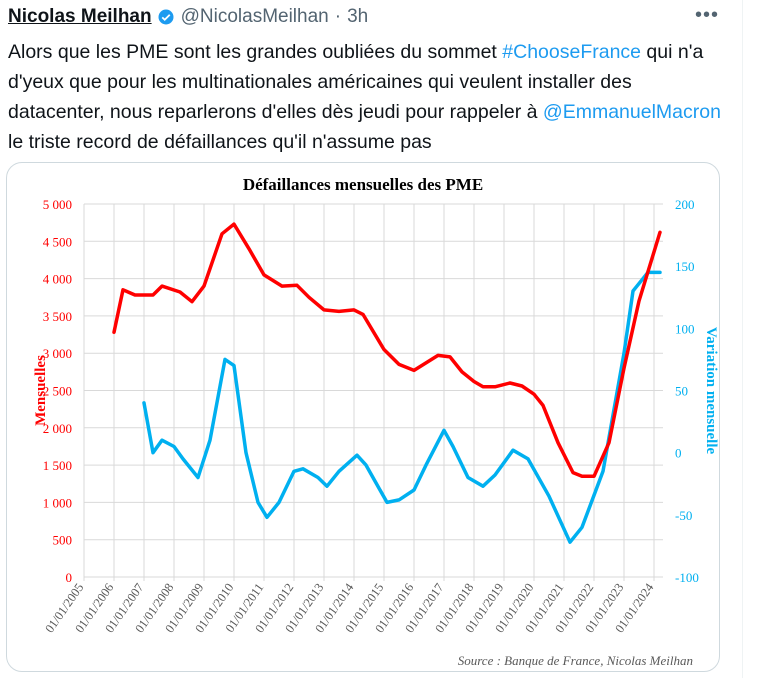 The width and height of the screenshot is (777, 678). What do you see at coordinates (631, 112) in the screenshot?
I see `tweet-link: @EmmanuelMacron` at bounding box center [631, 112].